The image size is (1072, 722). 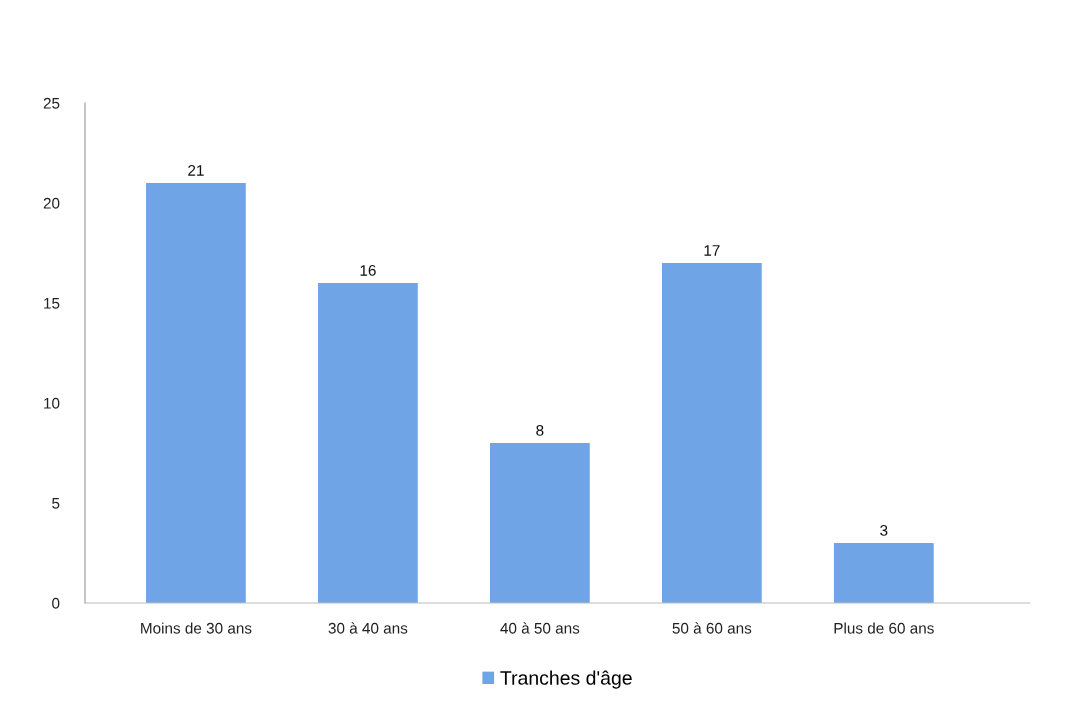 I want to click on y-tick-label: 10, so click(x=52, y=403).